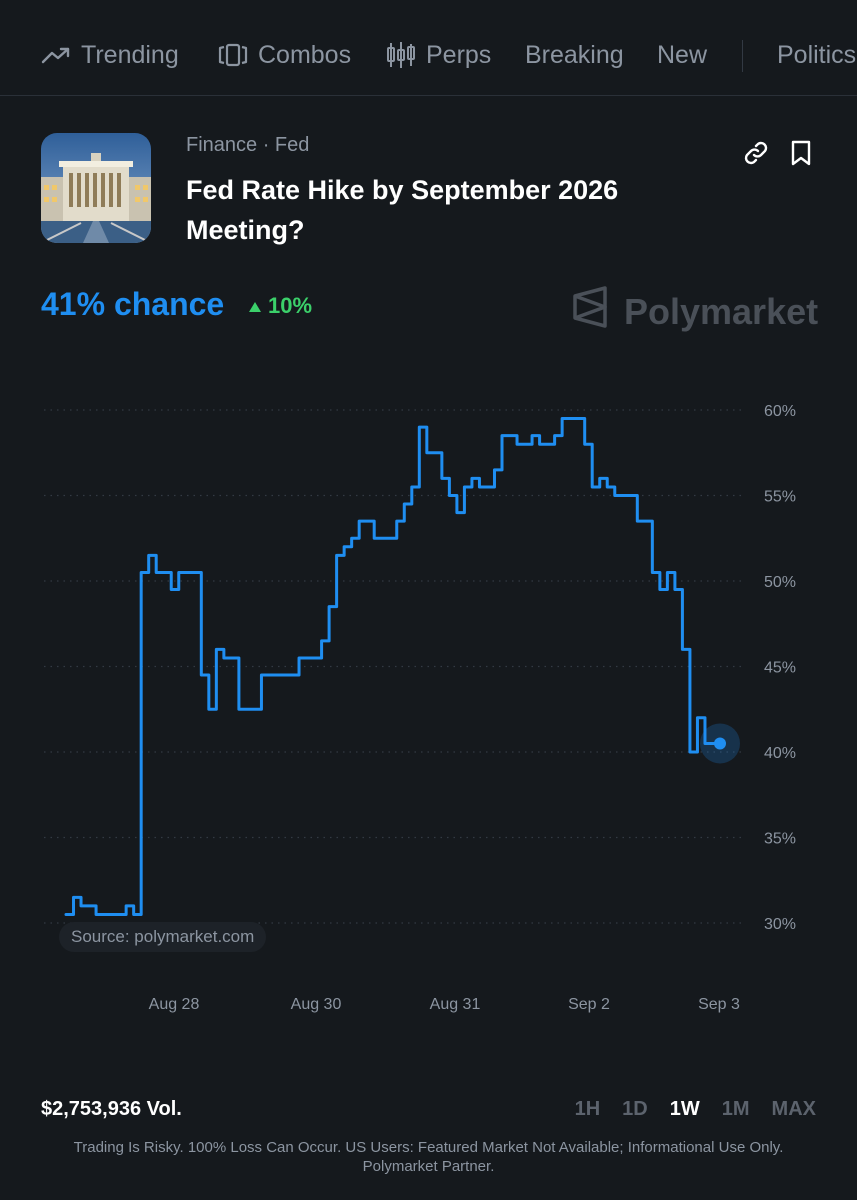 The width and height of the screenshot is (857, 1200). What do you see at coordinates (780, 839) in the screenshot?
I see `y-tick-label: 35%` at bounding box center [780, 839].